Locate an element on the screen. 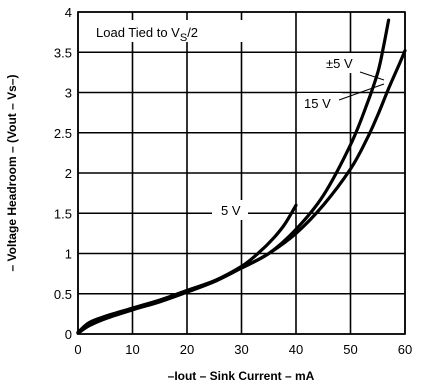  x-tick-label: 40 is located at coordinates (296, 349).